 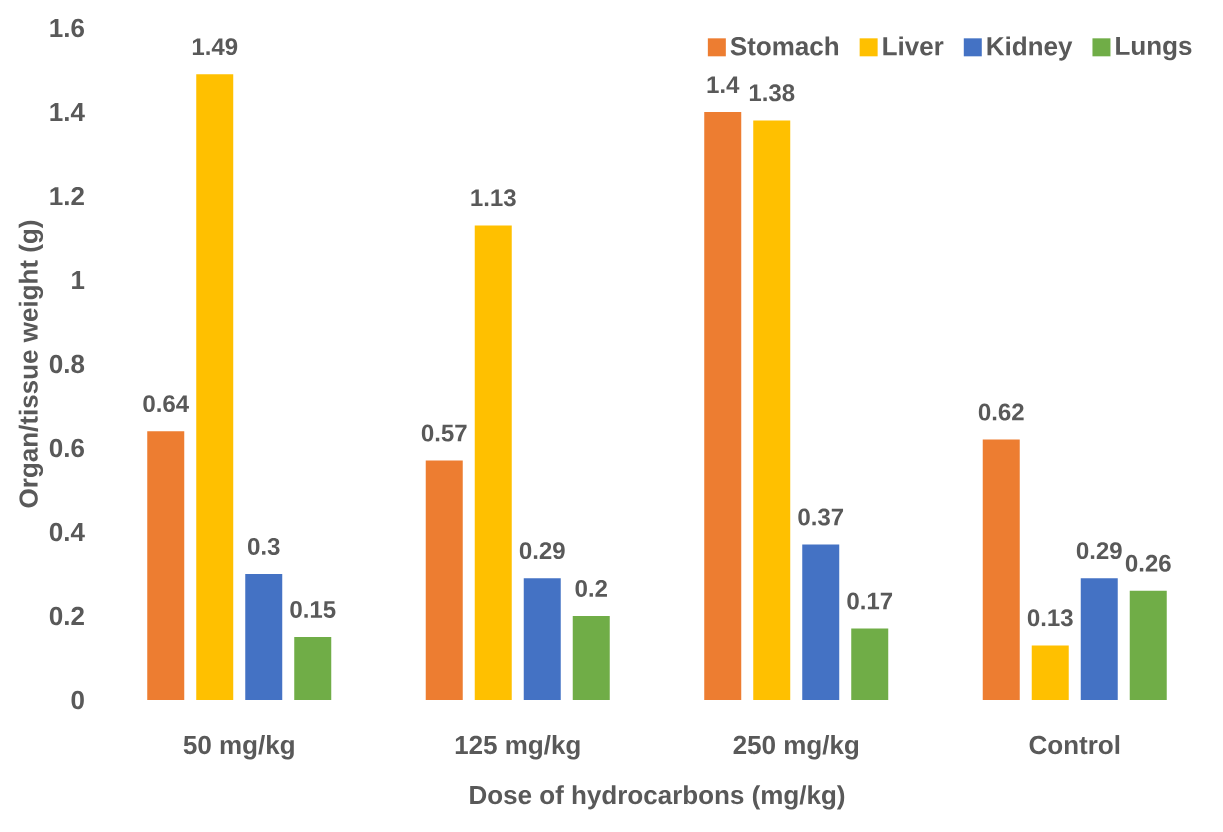 What do you see at coordinates (1148, 563) in the screenshot?
I see `data-label: 0.26` at bounding box center [1148, 563].